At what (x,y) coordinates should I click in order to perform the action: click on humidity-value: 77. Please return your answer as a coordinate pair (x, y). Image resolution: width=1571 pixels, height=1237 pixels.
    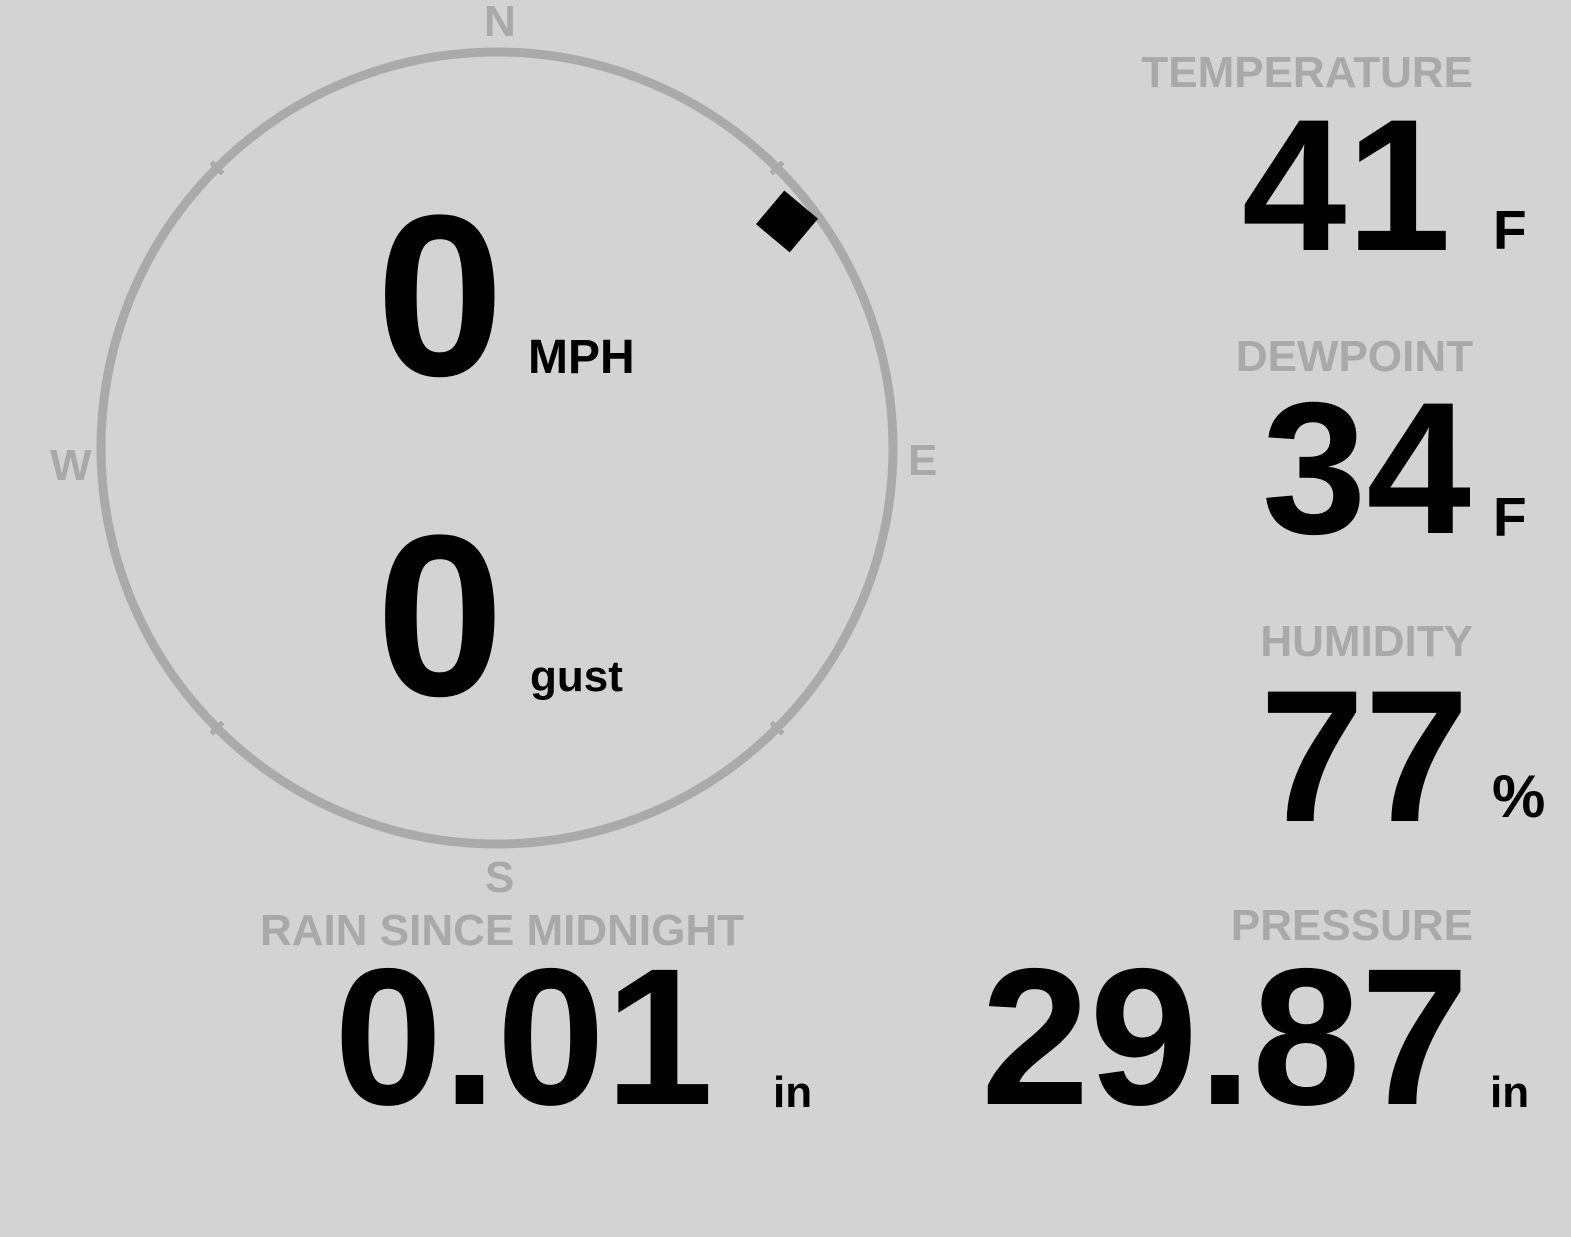
    Looking at the image, I should click on (1364, 756).